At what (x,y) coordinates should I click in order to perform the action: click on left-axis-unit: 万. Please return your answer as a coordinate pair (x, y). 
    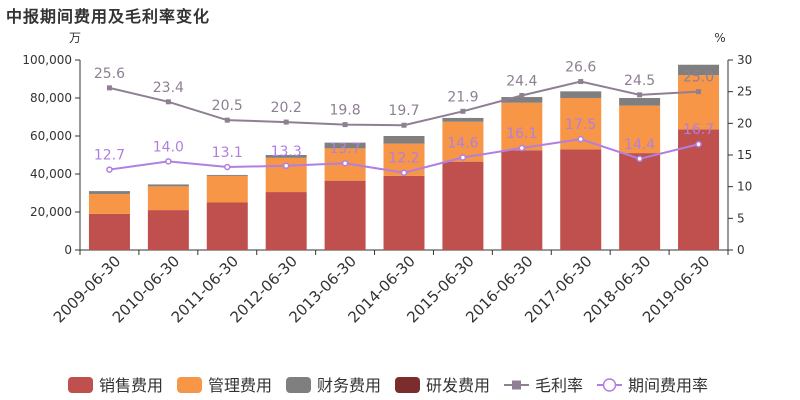
    Looking at the image, I should click on (75, 38).